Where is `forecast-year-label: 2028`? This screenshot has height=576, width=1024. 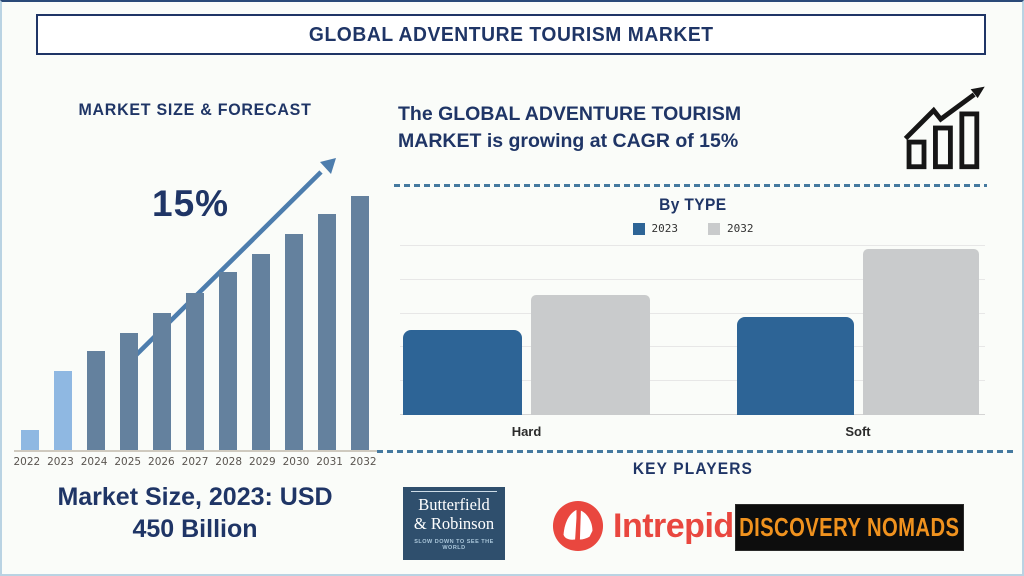 forecast-year-label: 2028 is located at coordinates (229, 462).